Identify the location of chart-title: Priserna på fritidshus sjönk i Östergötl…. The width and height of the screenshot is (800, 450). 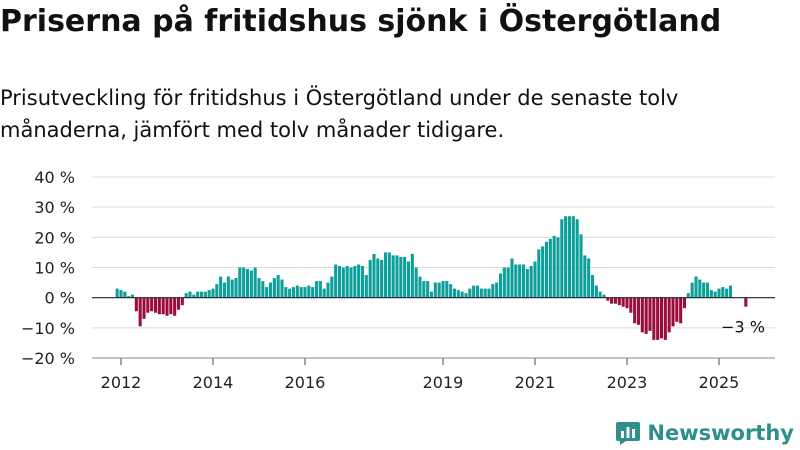
(361, 21).